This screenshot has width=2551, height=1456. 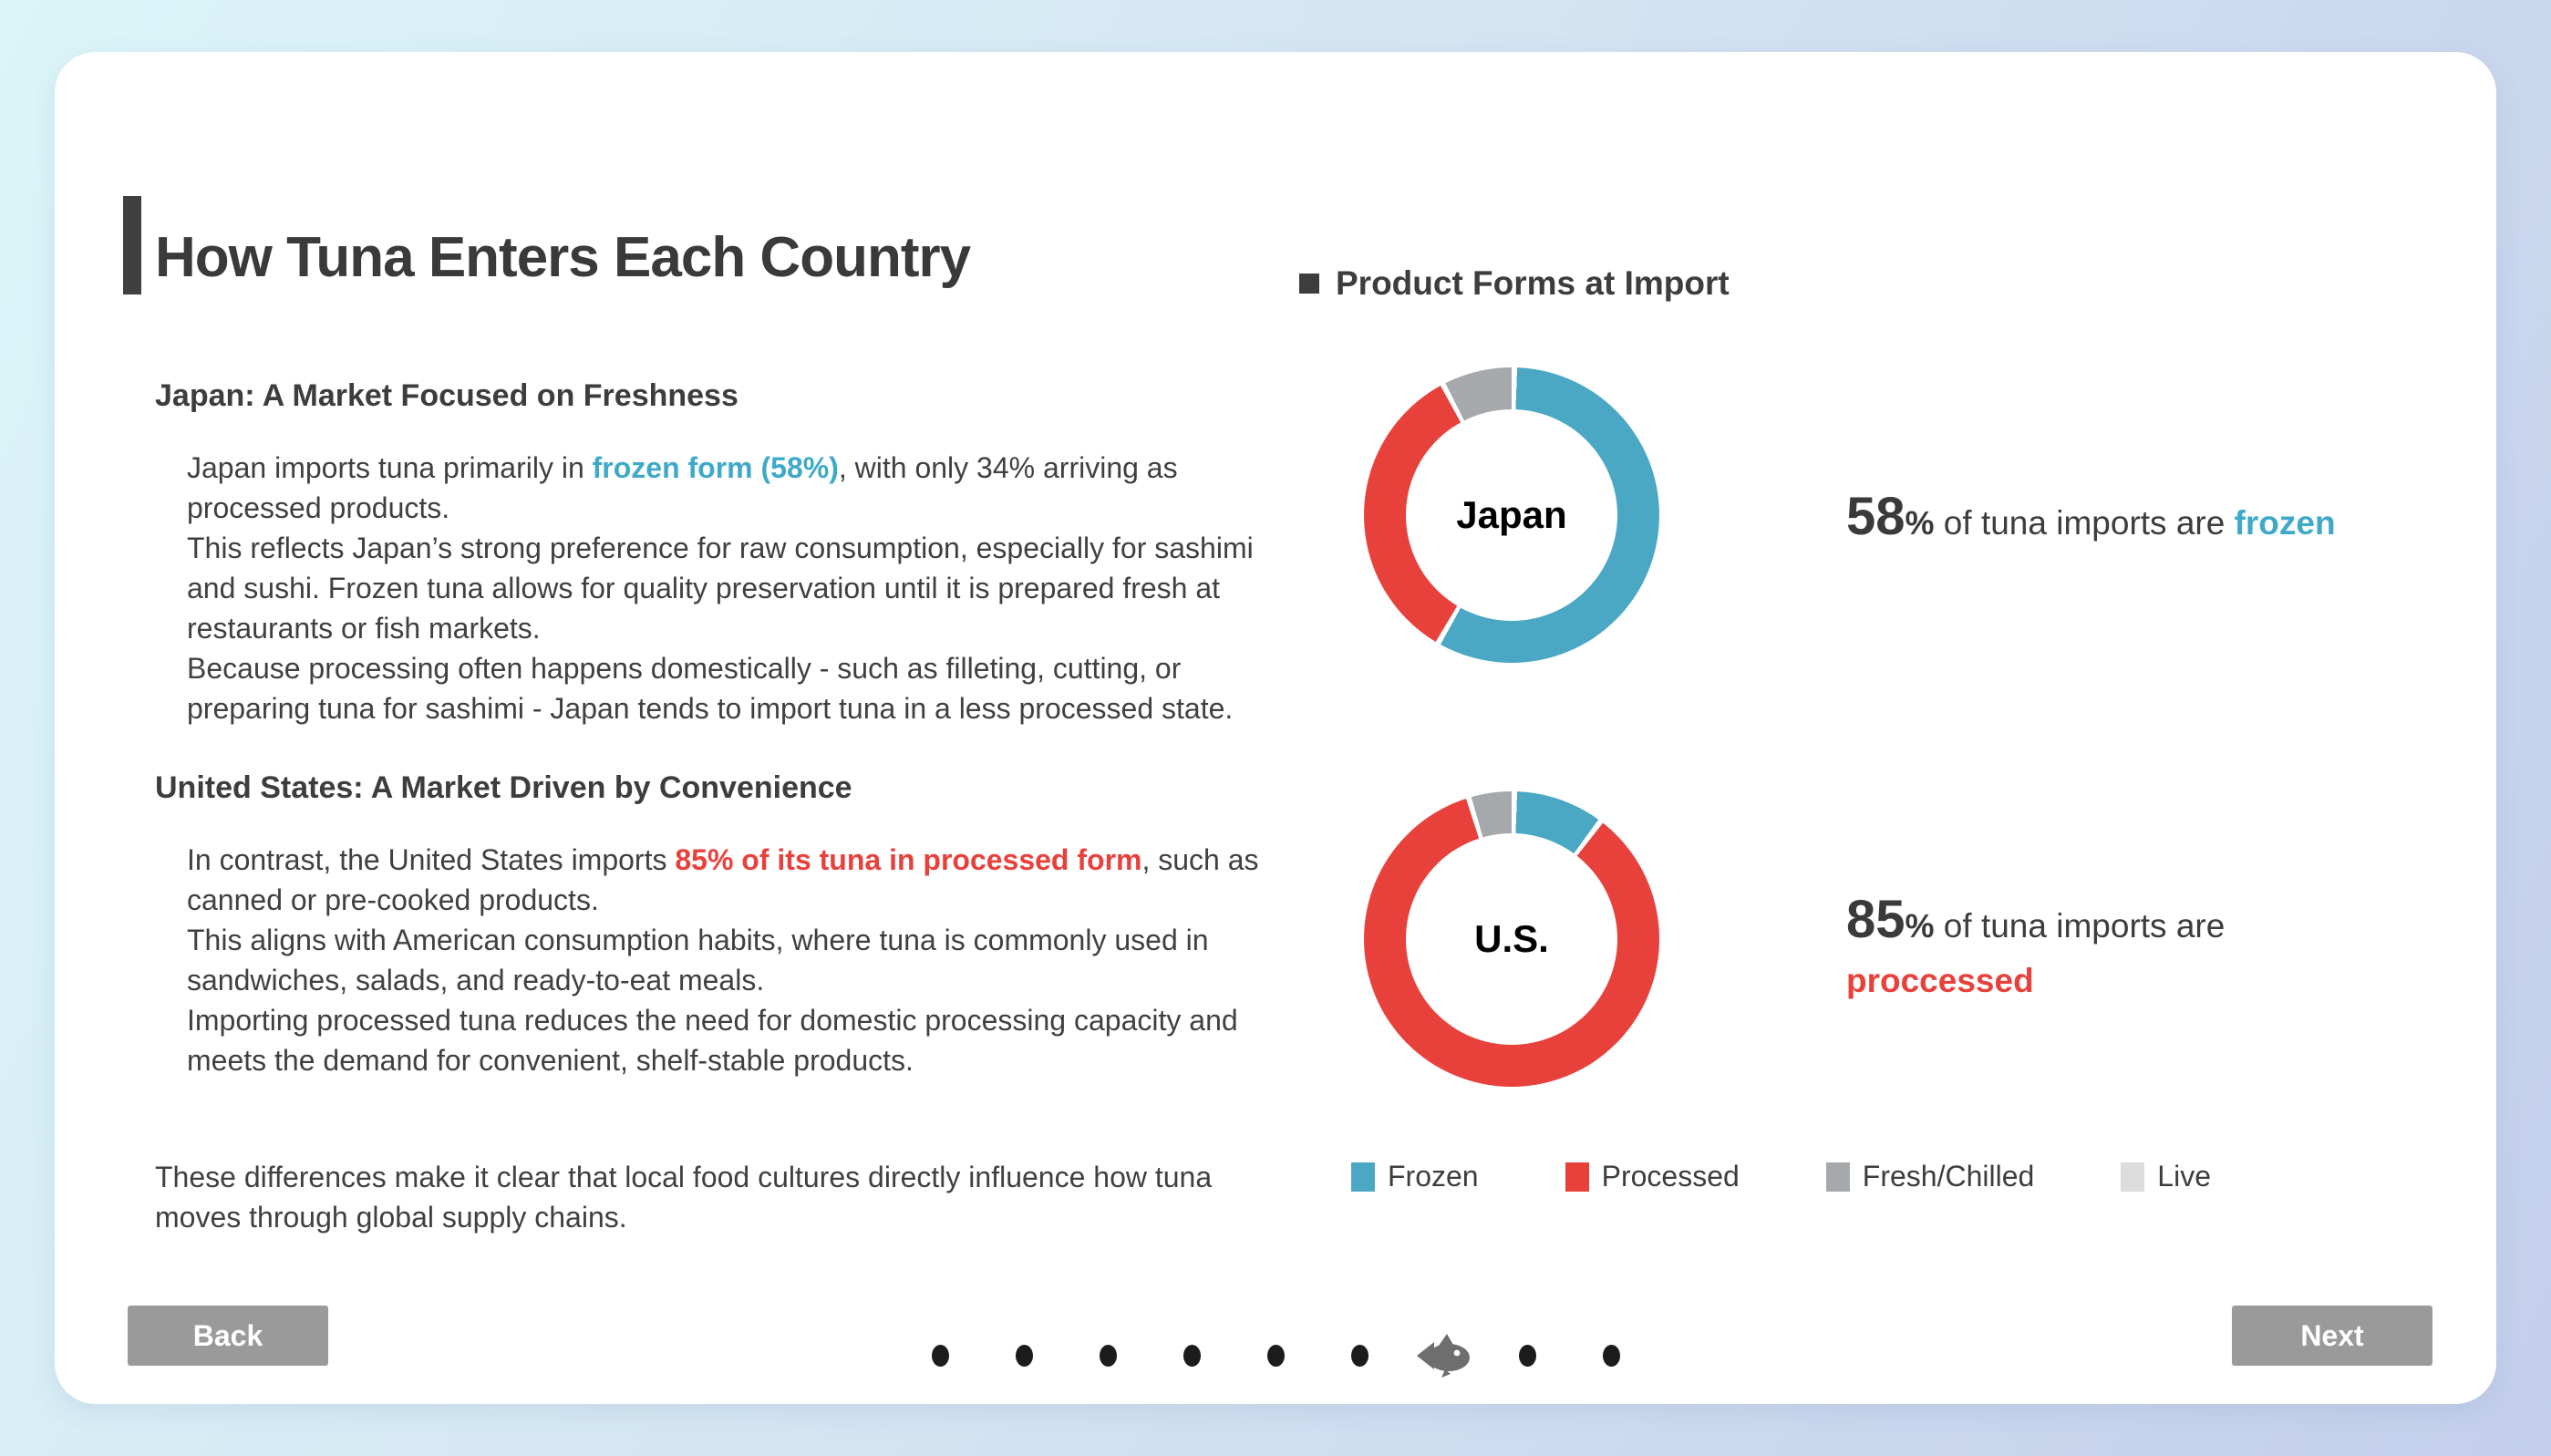 What do you see at coordinates (2285, 523) in the screenshot?
I see `japan-stat-highlight: frozen` at bounding box center [2285, 523].